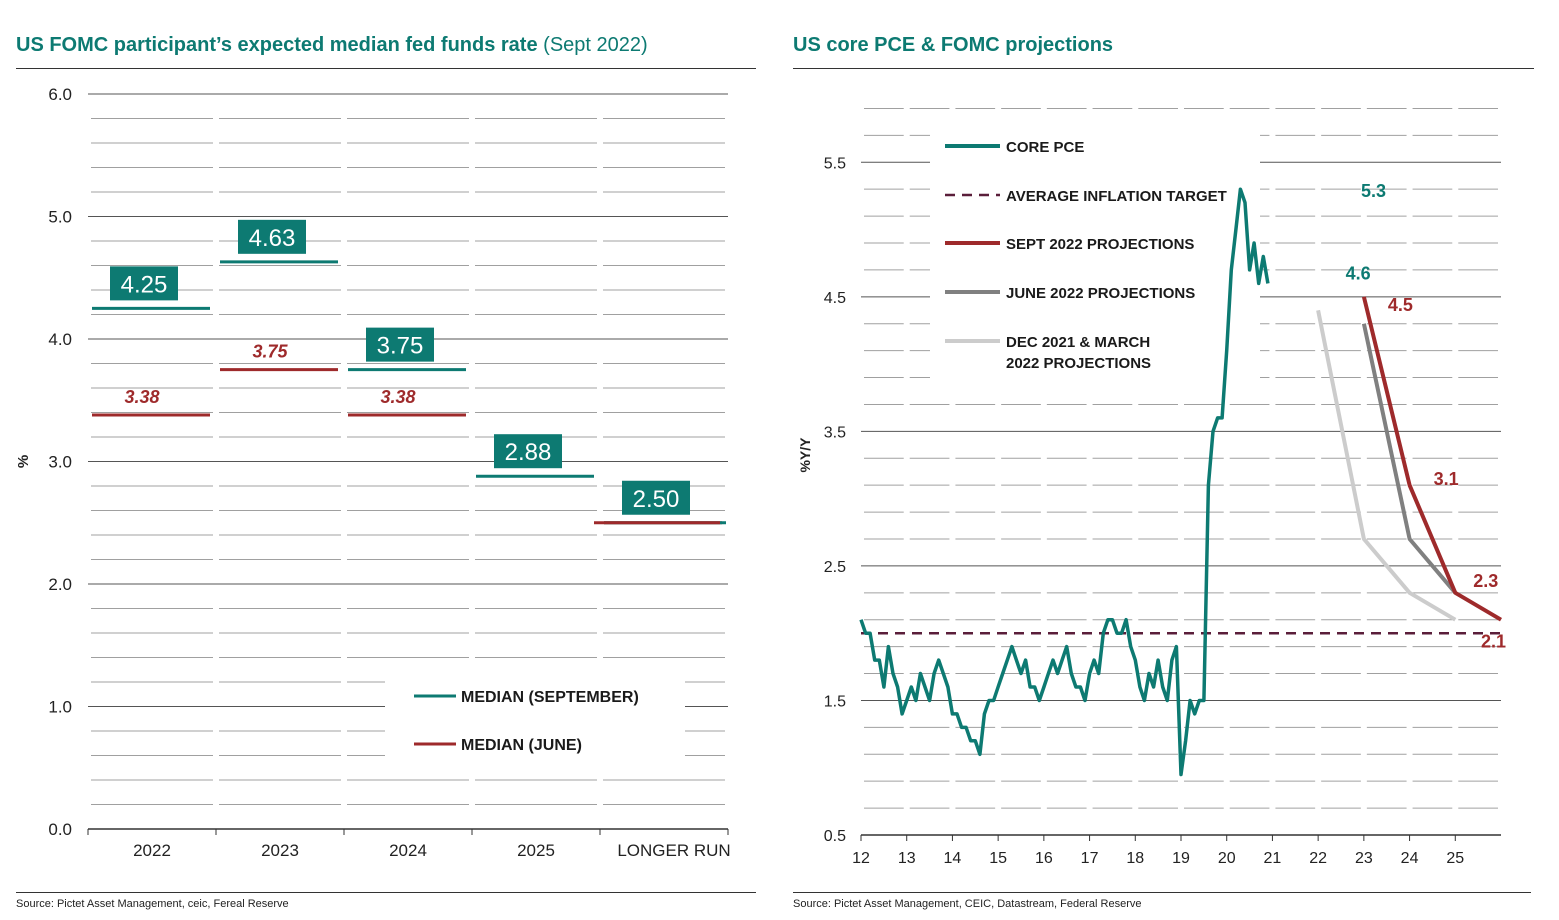 This screenshot has width=1559, height=920. Describe the element at coordinates (386, 68) in the screenshot. I see `left-title-rule` at that location.